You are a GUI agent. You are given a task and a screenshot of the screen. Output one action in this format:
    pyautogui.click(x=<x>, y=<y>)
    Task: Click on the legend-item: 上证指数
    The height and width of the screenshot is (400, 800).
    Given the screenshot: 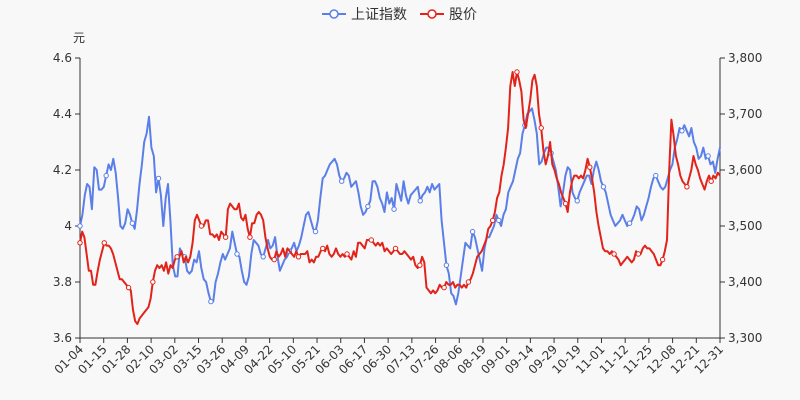 What is the action you would take?
    pyautogui.click(x=364, y=15)
    